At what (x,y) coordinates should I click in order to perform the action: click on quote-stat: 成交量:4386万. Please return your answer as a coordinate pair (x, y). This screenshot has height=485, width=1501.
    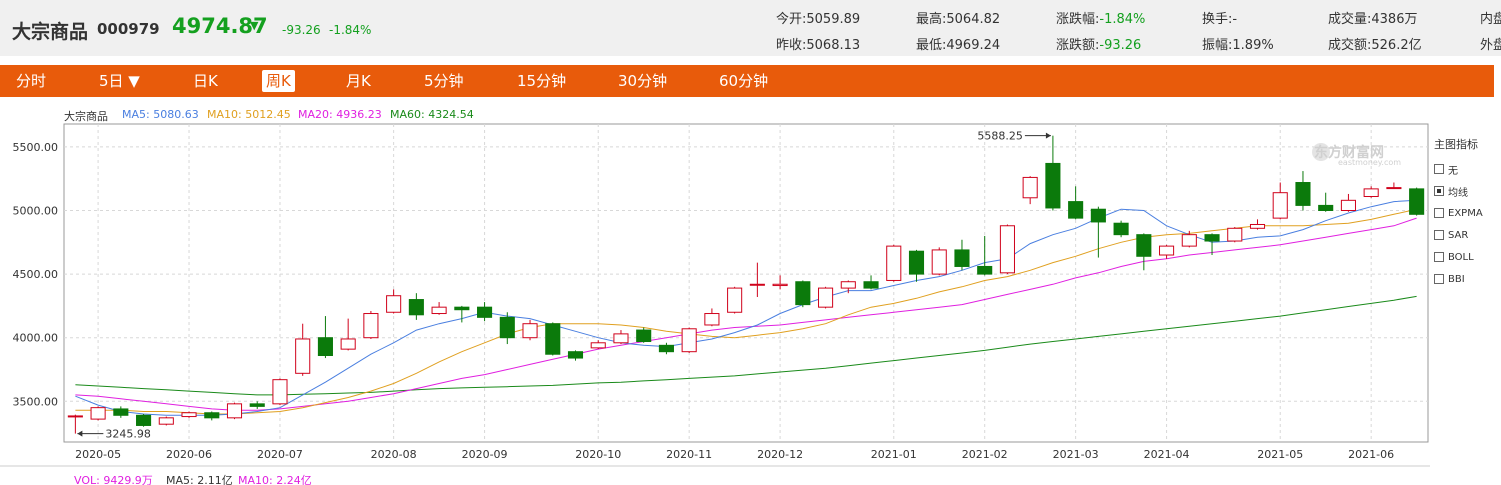
    Looking at the image, I should click on (1372, 17).